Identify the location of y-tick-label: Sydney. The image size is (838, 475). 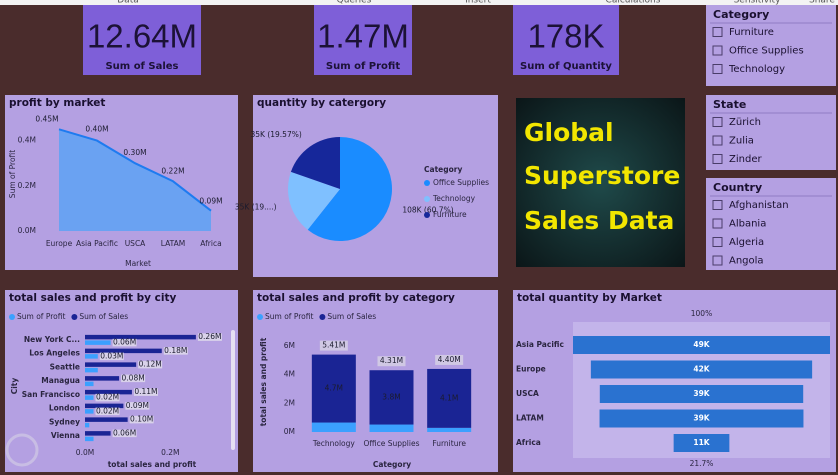
(64, 421).